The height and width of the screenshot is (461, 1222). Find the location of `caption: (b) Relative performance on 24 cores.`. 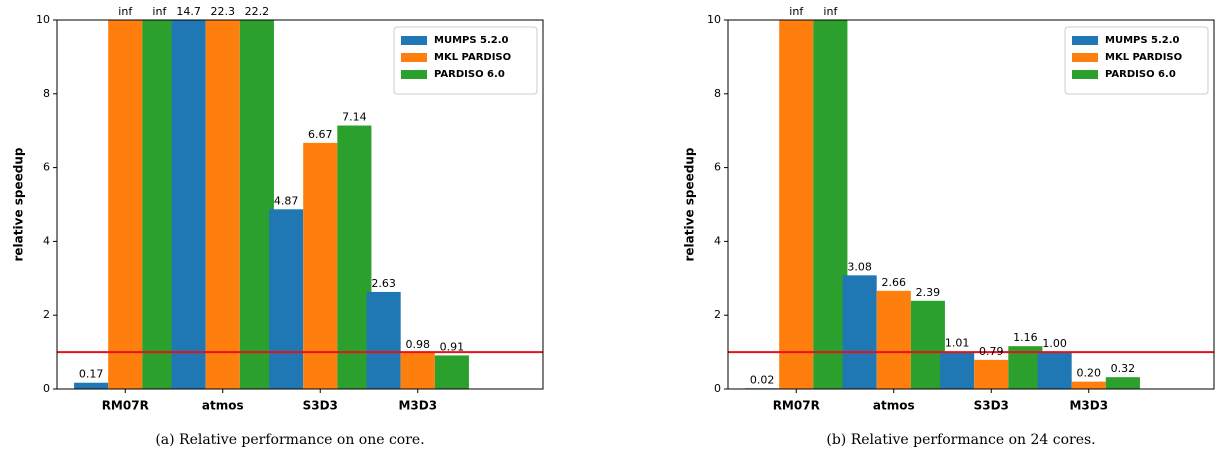

caption: (b) Relative performance on 24 cores. is located at coordinates (960, 440).